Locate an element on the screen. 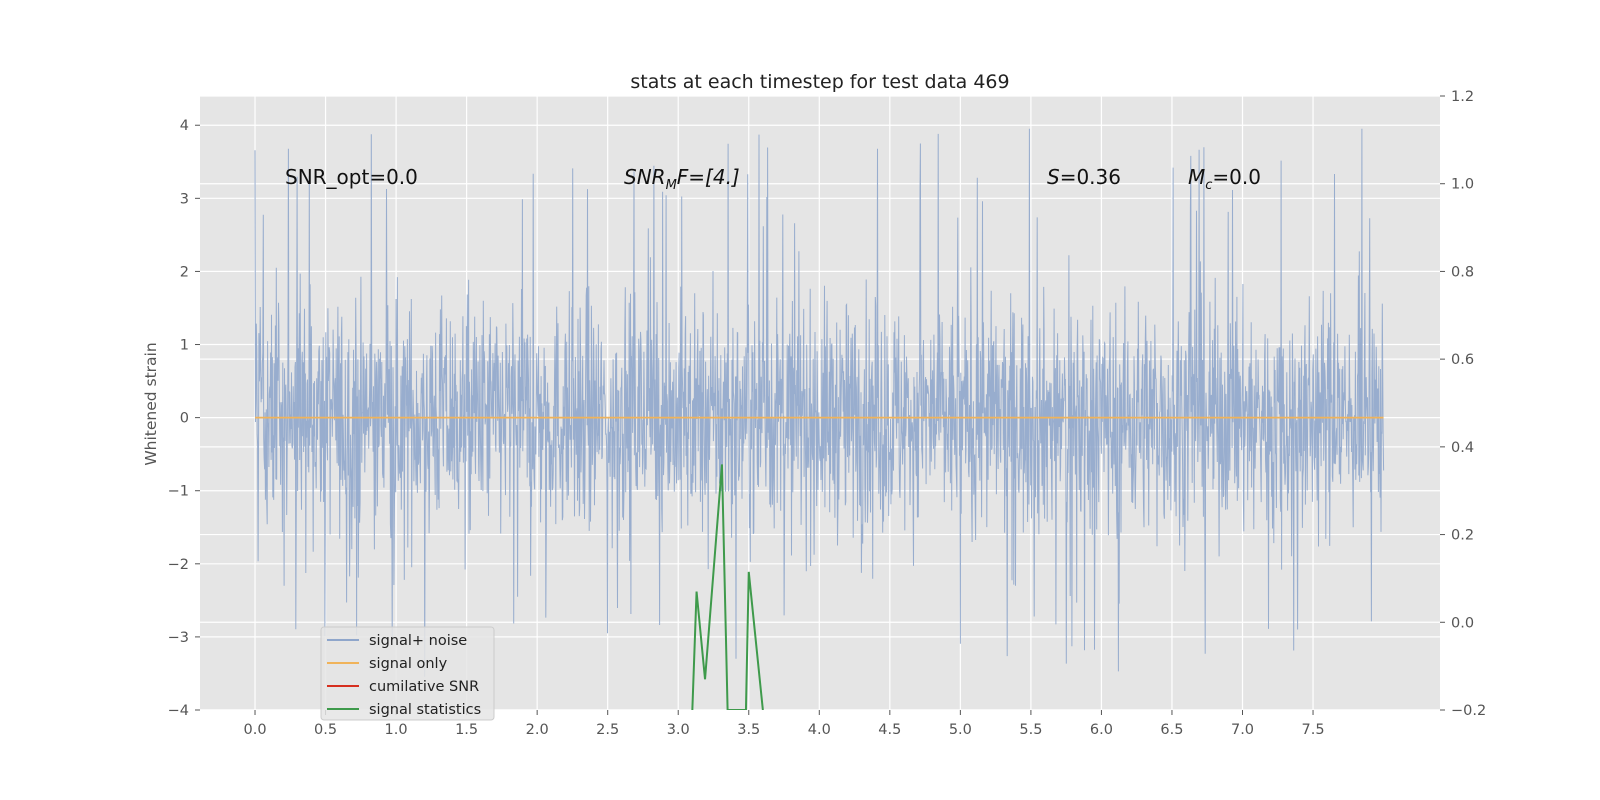 The height and width of the screenshot is (800, 1600). x-tick-label: 3.0 is located at coordinates (678, 730).